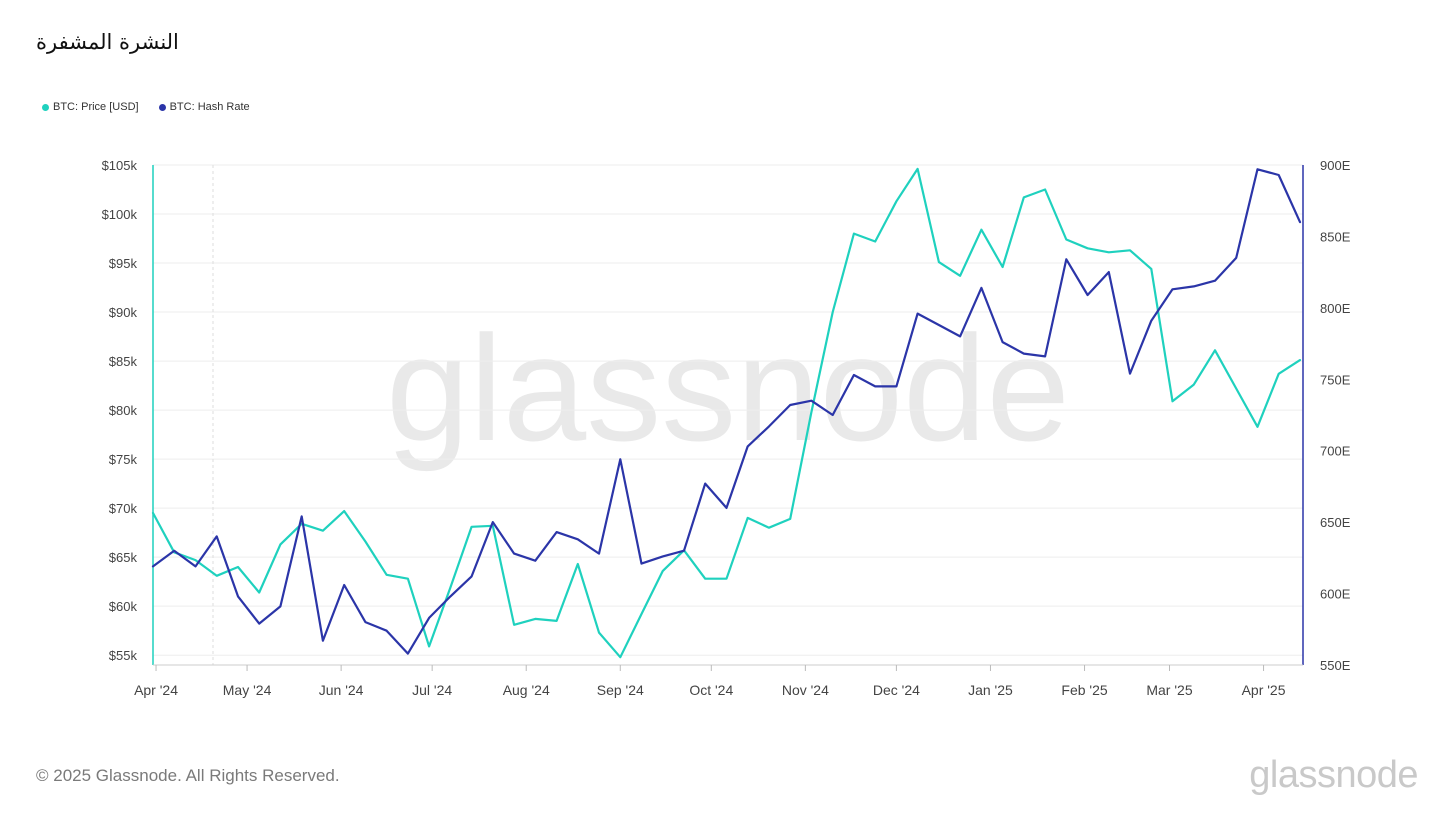  I want to click on y-left-tick-label: $75k, so click(123, 459).